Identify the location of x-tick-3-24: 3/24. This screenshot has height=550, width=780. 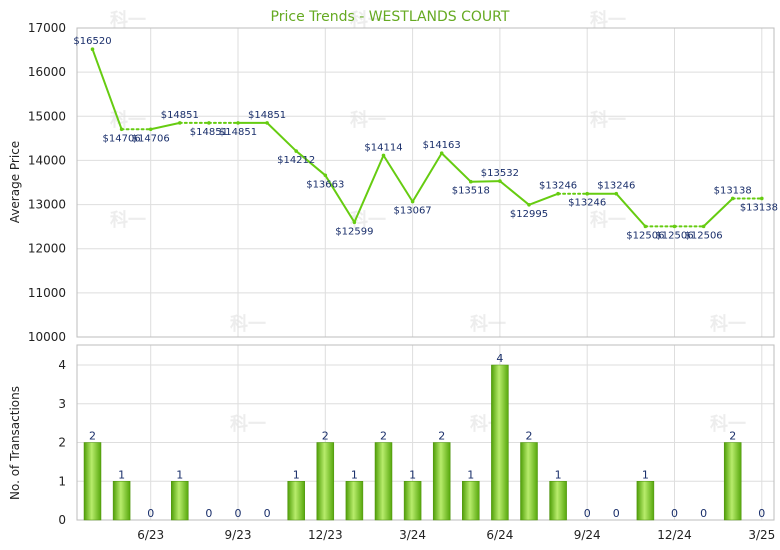
(412, 535).